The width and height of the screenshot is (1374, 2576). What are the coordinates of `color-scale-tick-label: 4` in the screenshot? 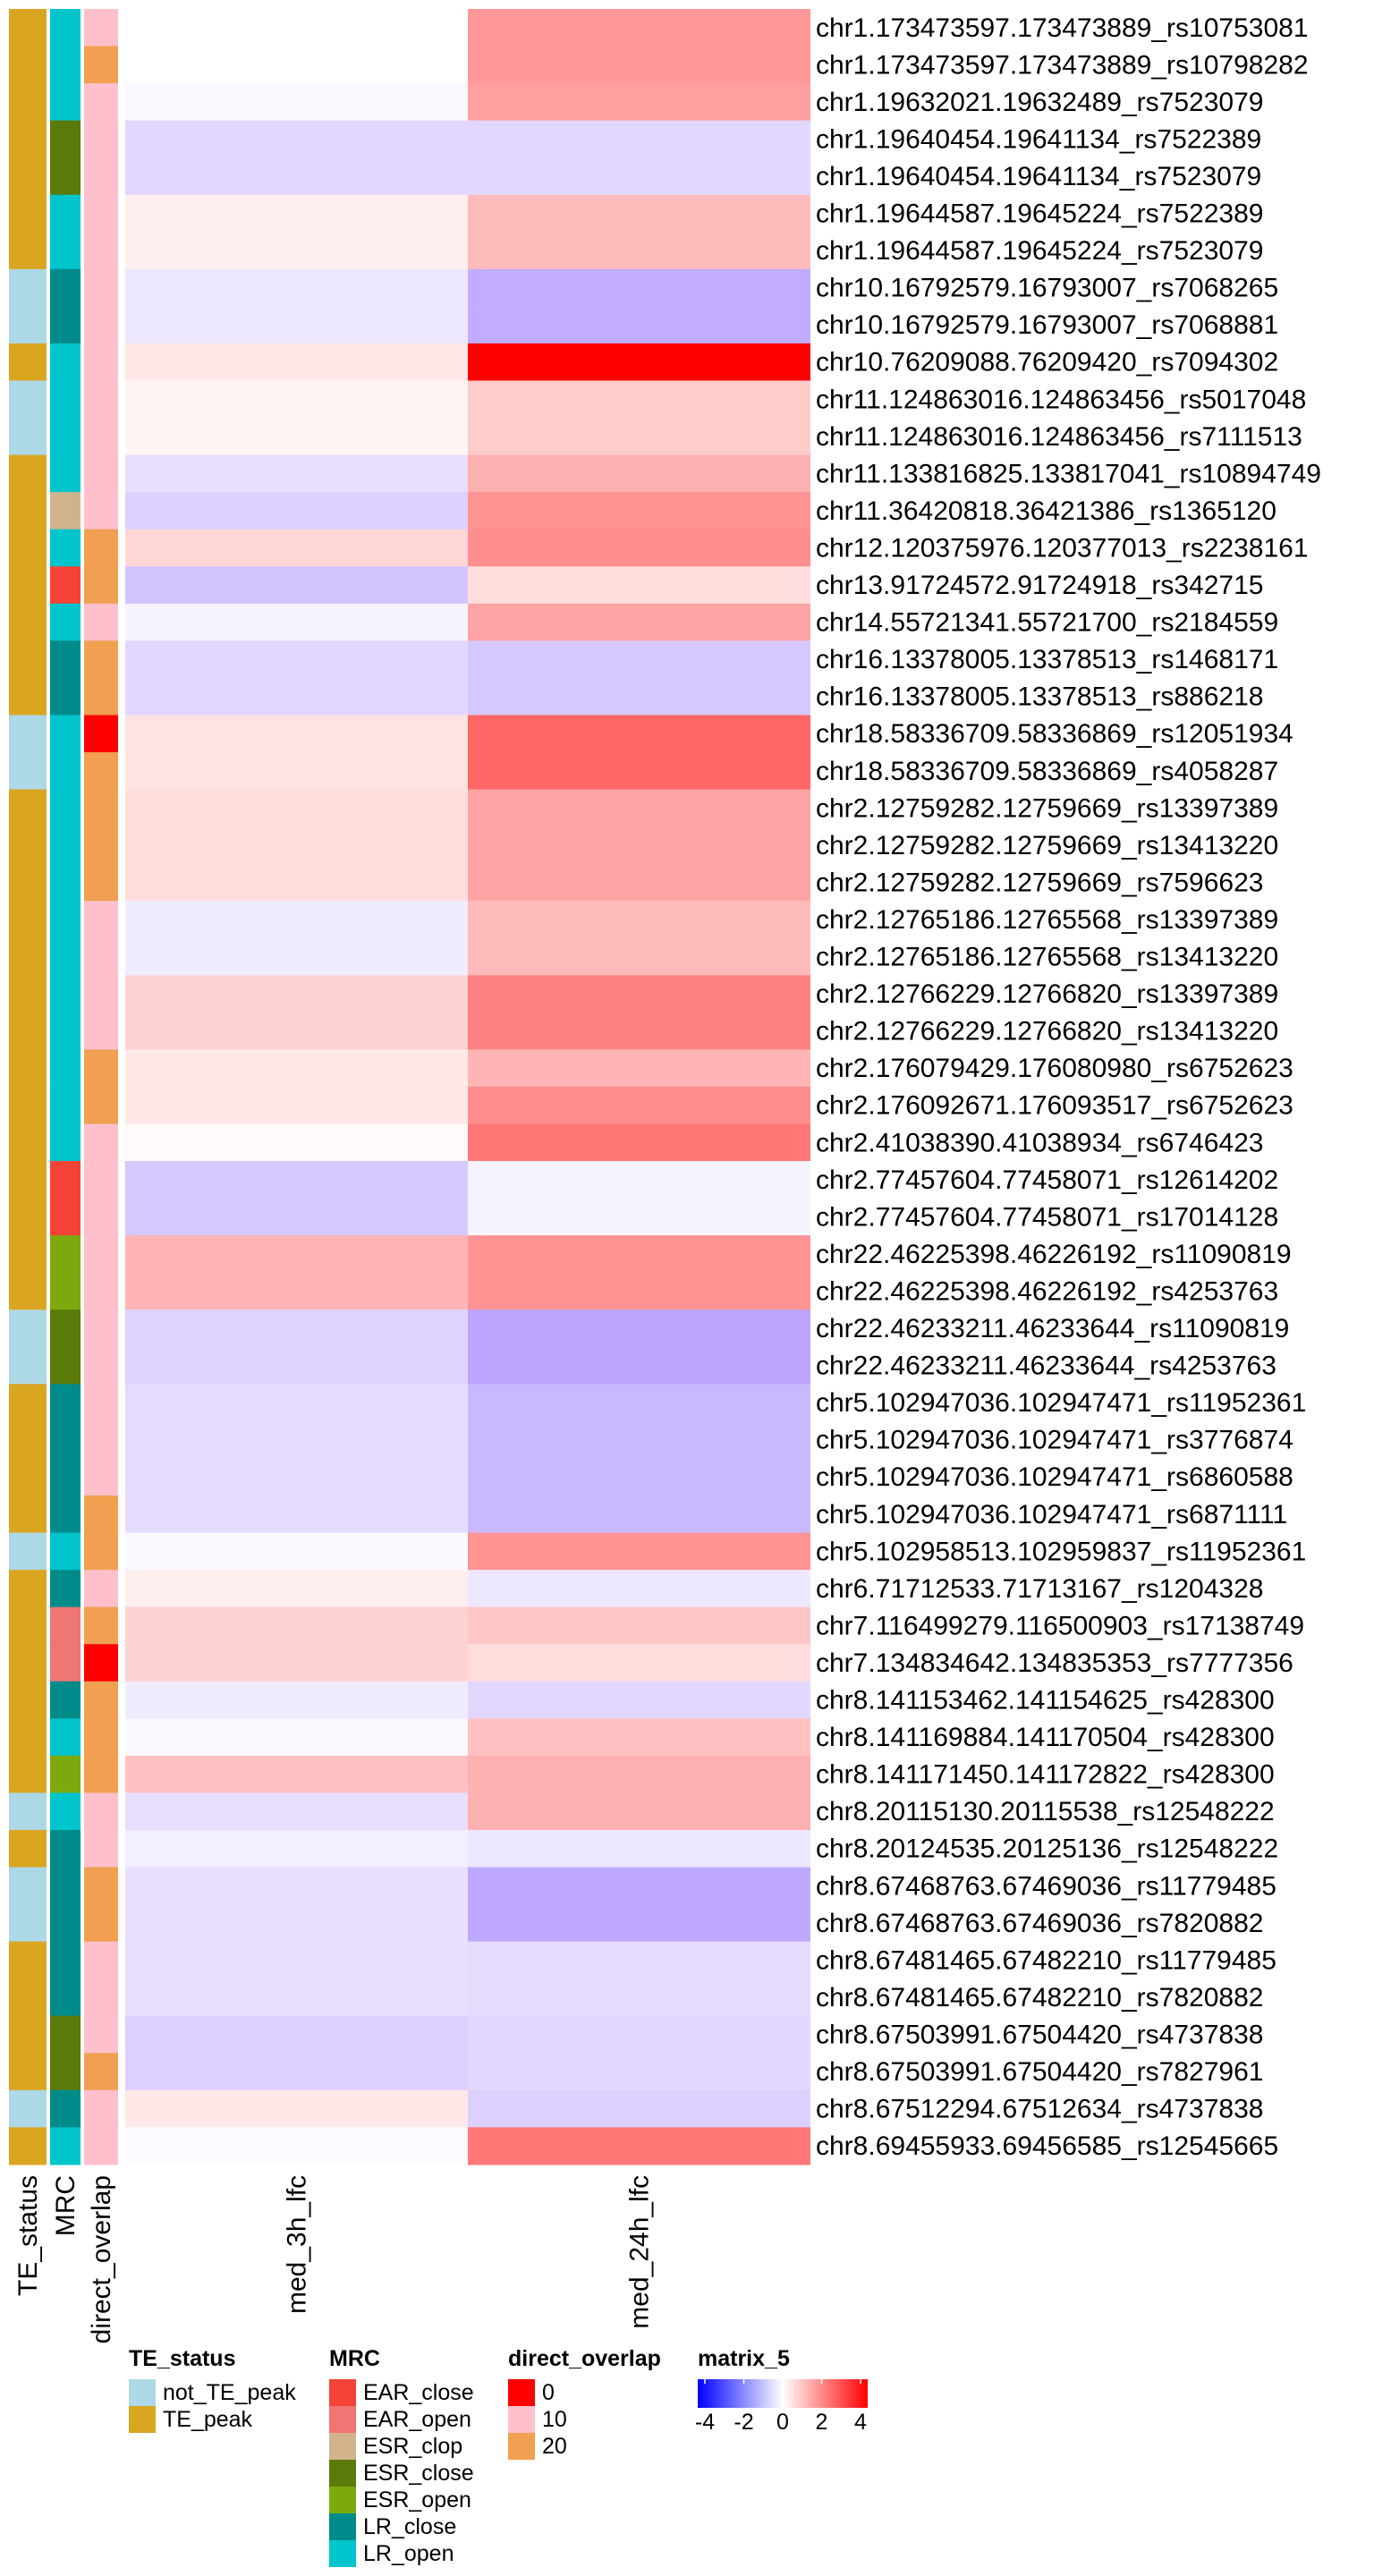 It's located at (860, 2422).